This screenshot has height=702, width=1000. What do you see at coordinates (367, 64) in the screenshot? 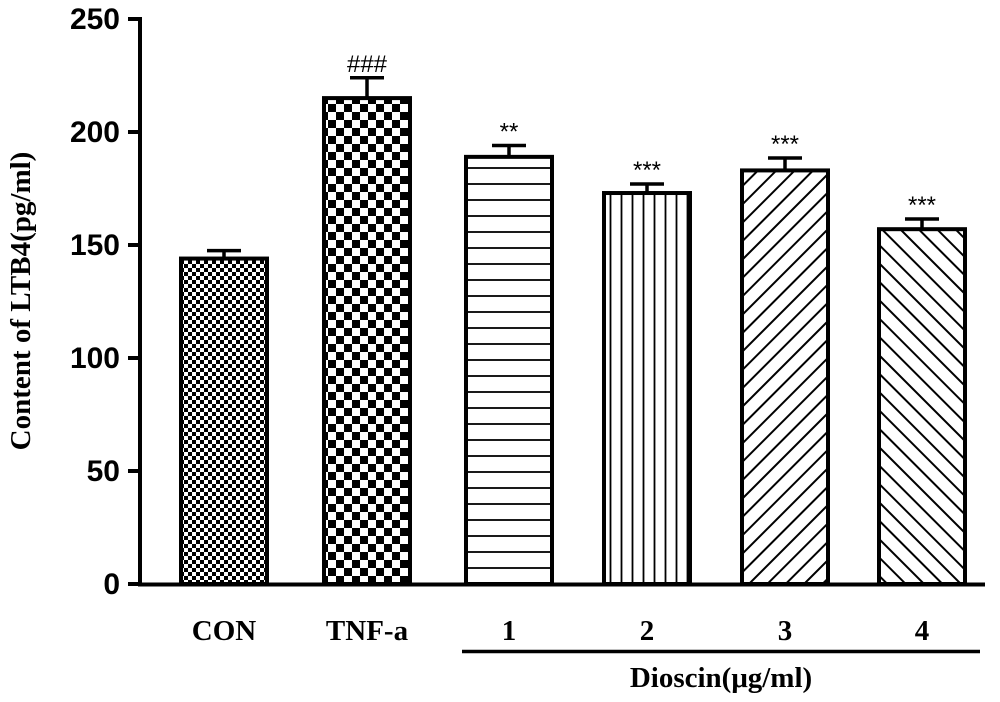
I see `significance-label: ###` at bounding box center [367, 64].